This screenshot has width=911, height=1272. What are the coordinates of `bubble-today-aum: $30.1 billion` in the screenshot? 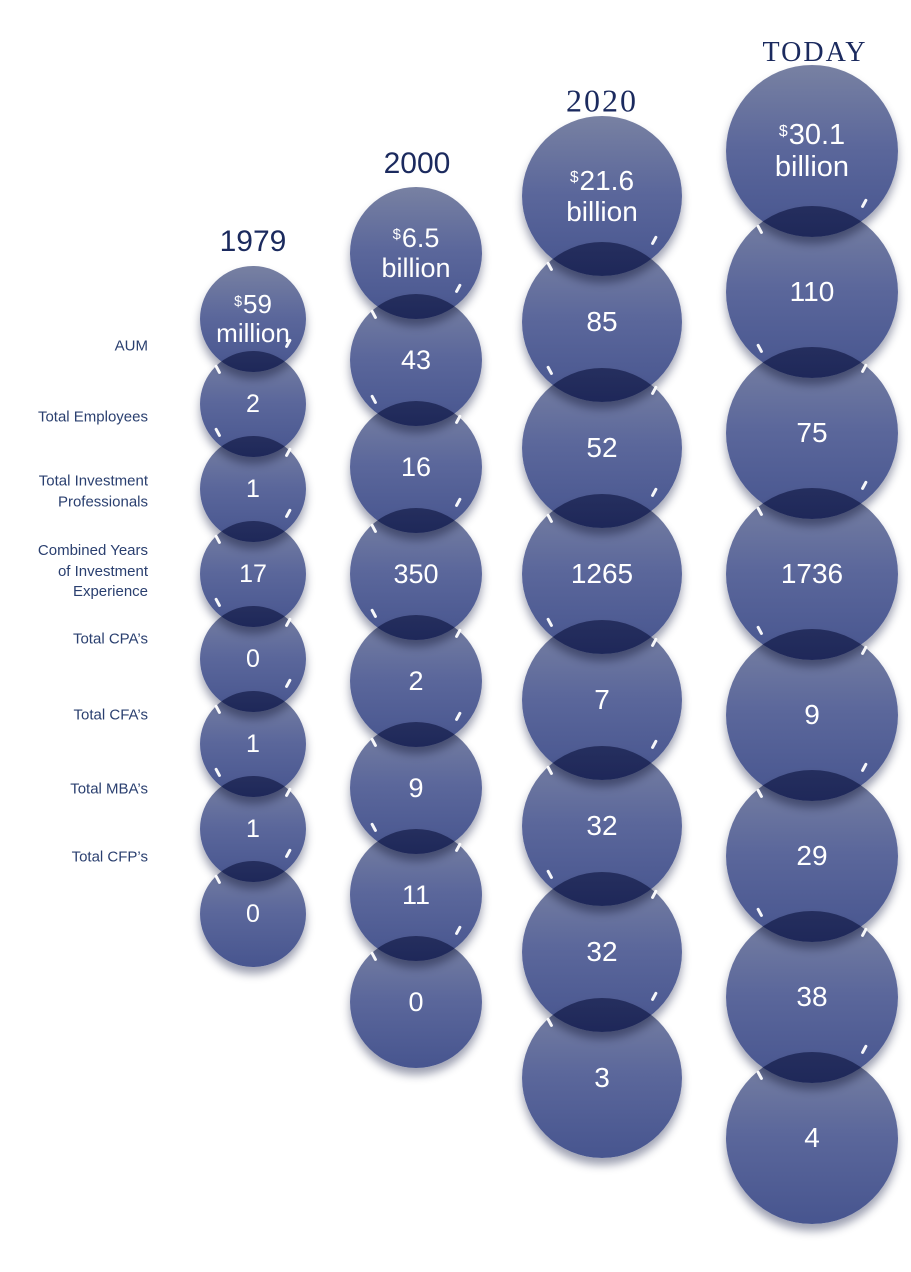 It's located at (812, 151).